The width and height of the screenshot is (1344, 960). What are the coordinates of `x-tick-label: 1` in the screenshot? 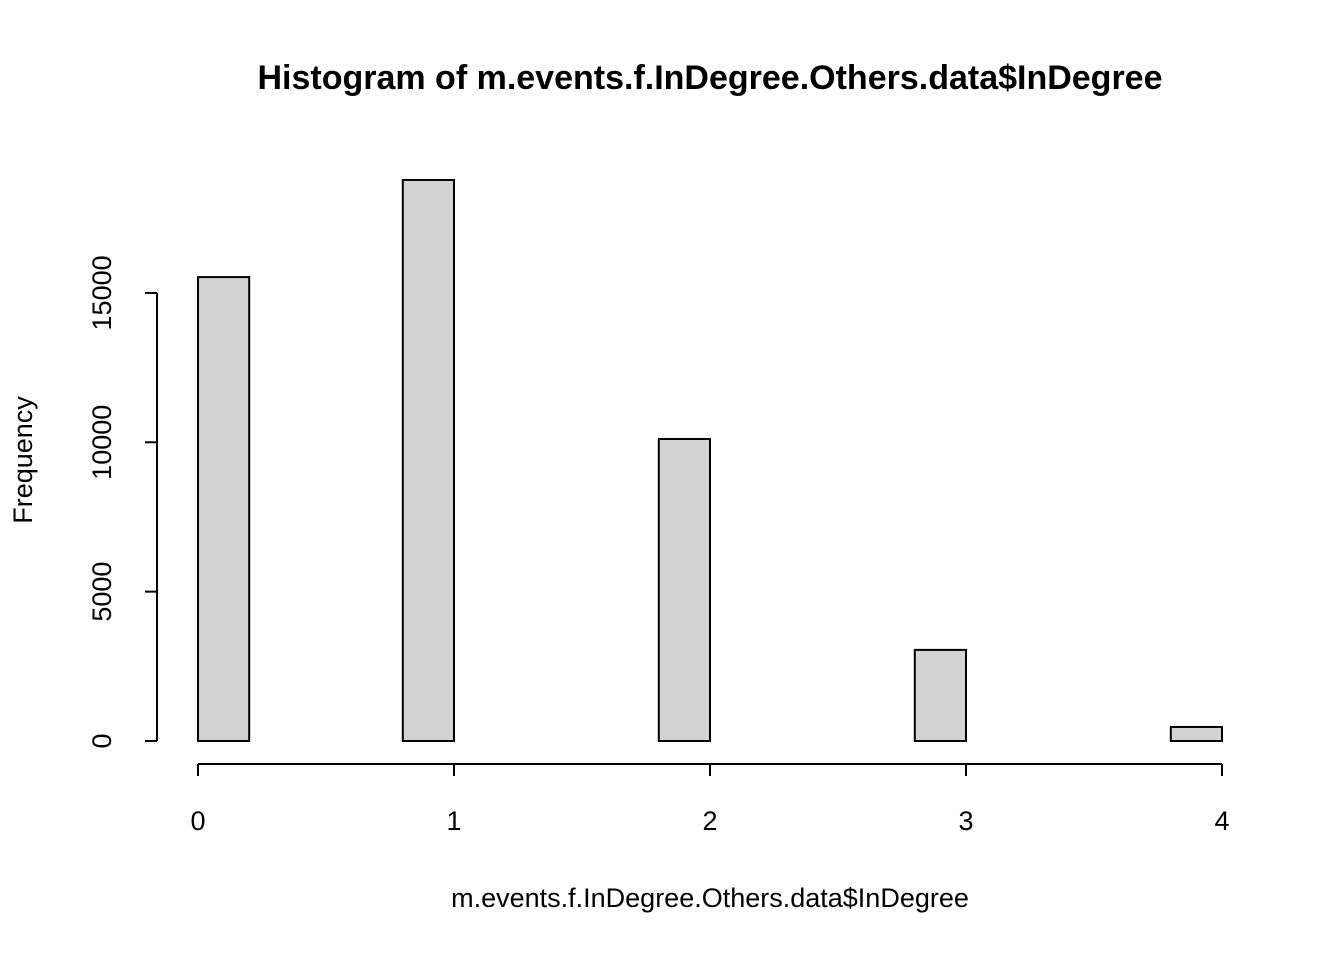 It's located at (453, 821).